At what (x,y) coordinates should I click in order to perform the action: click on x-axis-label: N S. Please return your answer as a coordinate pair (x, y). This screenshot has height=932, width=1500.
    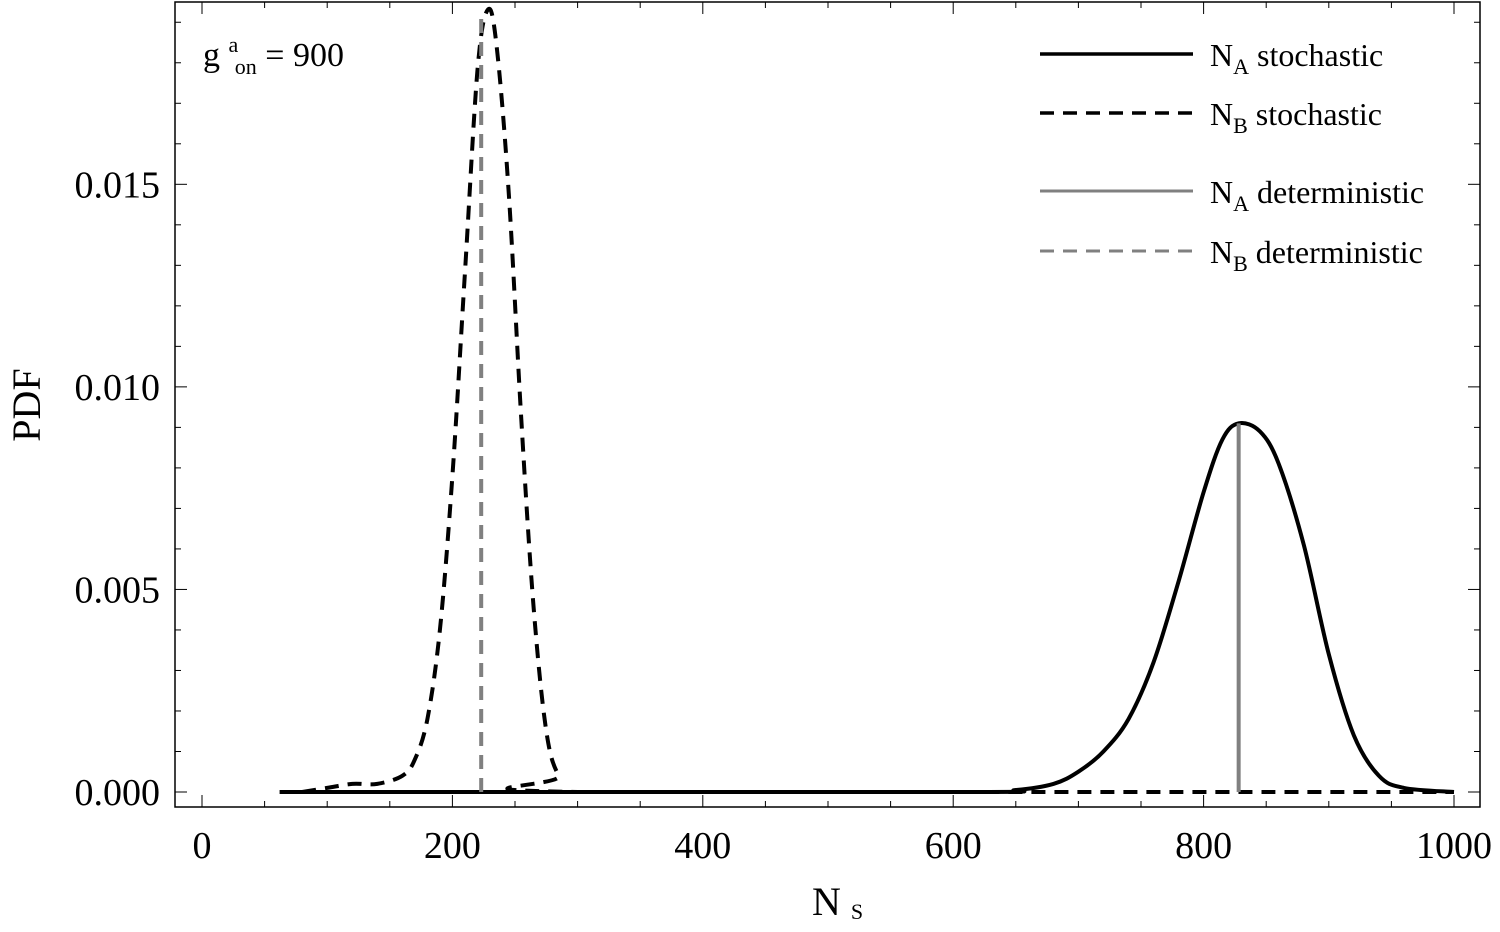
    Looking at the image, I should click on (837, 901).